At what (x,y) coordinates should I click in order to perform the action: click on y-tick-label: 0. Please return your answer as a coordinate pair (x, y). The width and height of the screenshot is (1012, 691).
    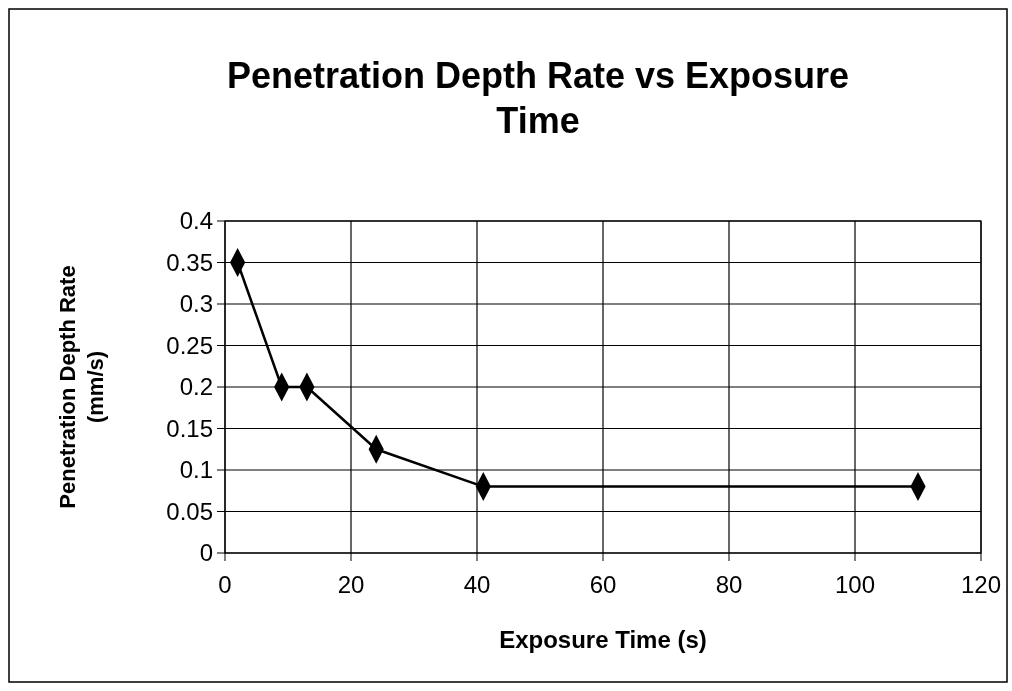
    Looking at the image, I should click on (206, 553).